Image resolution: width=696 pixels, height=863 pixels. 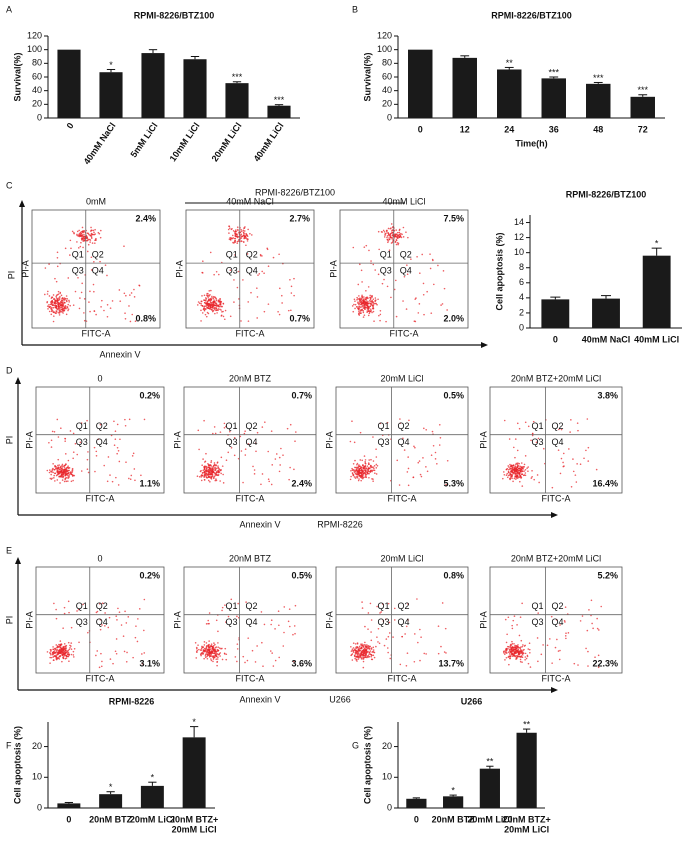 What do you see at coordinates (250, 333) in the screenshot?
I see `channel-label: FITC-A` at bounding box center [250, 333].